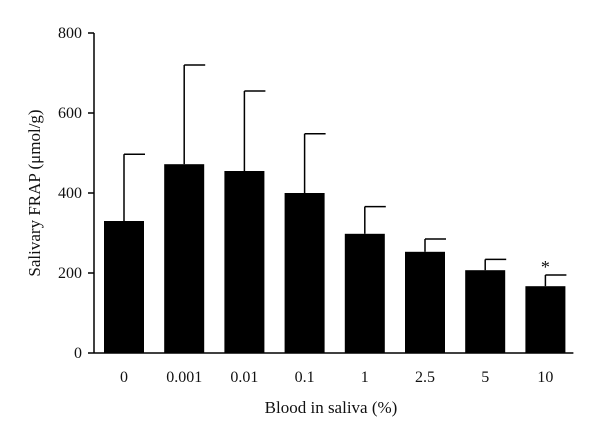  I want to click on annotations-group: *, so click(545, 267).